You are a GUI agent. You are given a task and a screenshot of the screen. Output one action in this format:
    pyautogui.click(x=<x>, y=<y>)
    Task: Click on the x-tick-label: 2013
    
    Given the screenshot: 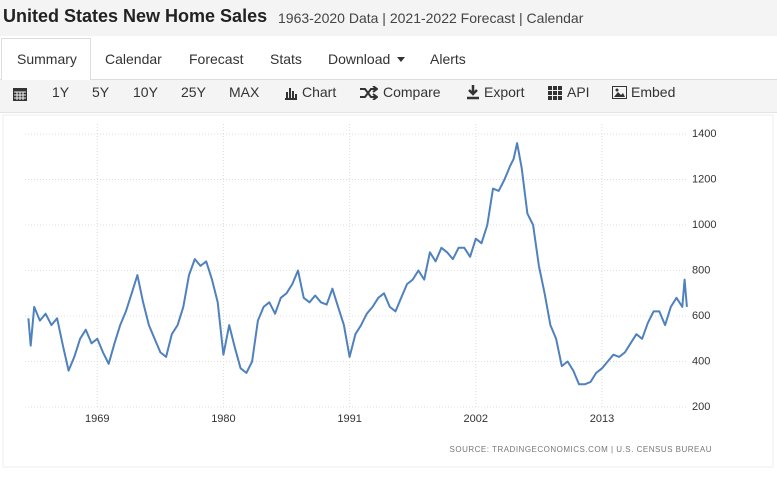 What is the action you would take?
    pyautogui.click(x=602, y=419)
    